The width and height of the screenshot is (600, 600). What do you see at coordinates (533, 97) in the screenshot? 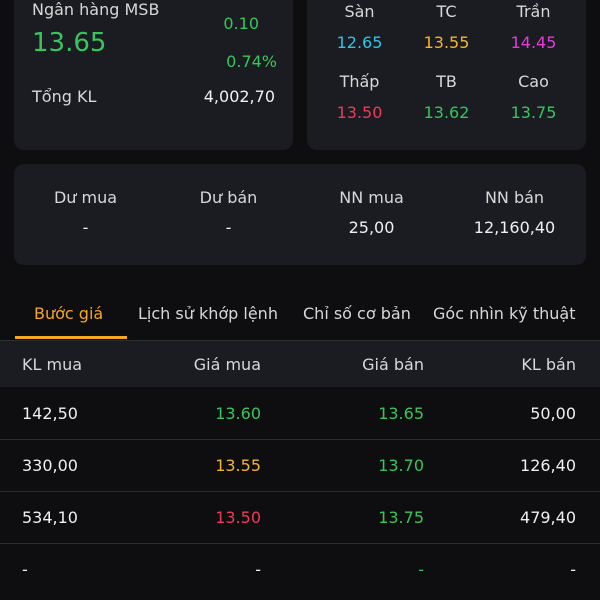
I see `high-price: Cao 13.75` at bounding box center [533, 97].